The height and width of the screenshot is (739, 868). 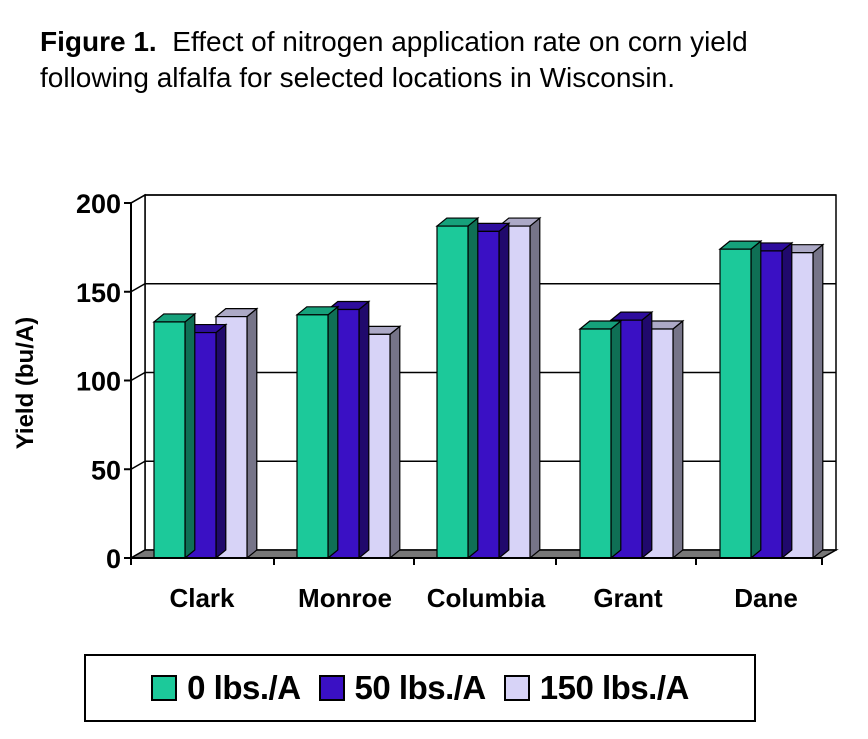 I want to click on legend-item-150: 150 lbs./A, so click(x=596, y=688).